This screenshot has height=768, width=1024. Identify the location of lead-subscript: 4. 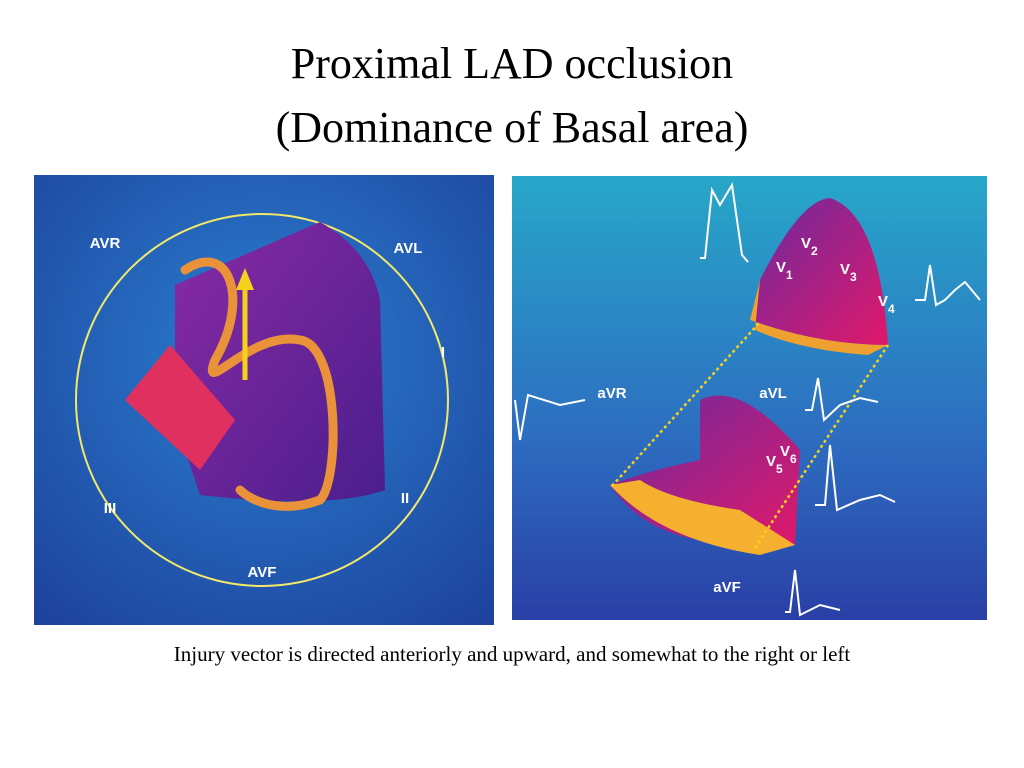
(891, 309).